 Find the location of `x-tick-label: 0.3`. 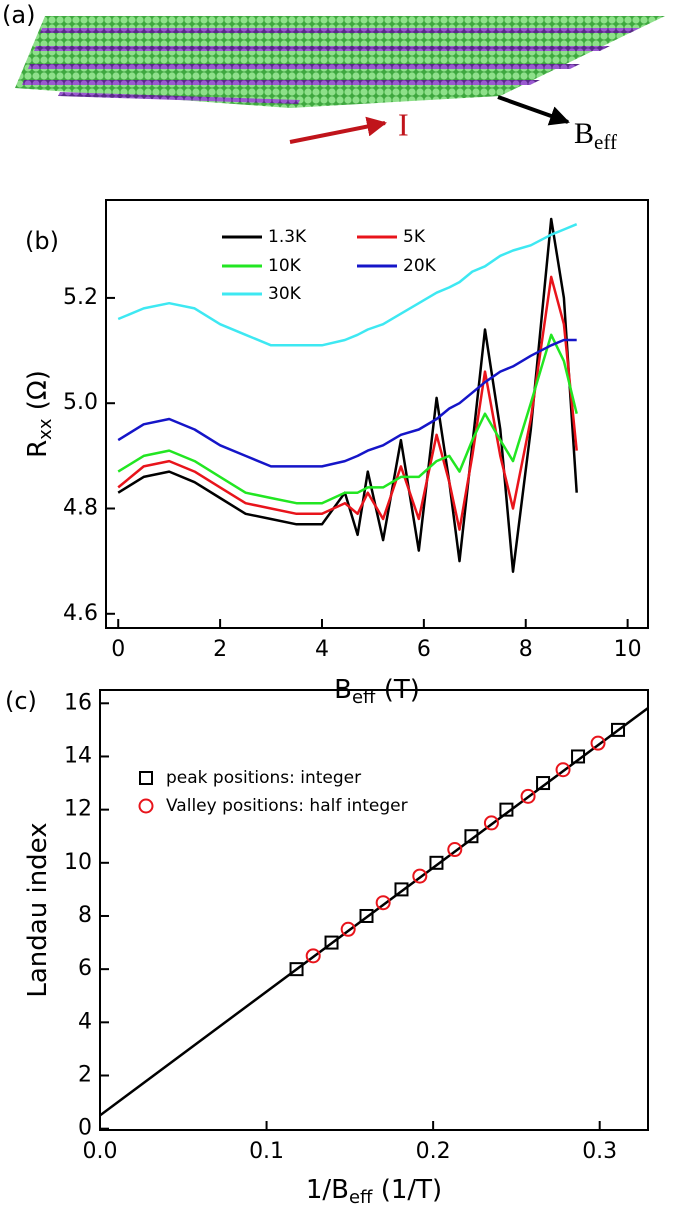

x-tick-label: 0.3 is located at coordinates (599, 1151).